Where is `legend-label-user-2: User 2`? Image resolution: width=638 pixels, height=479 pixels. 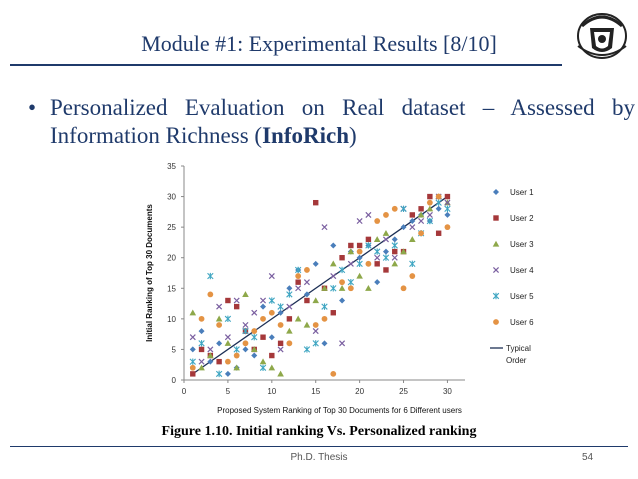 legend-label-user-2: User 2 is located at coordinates (522, 218).